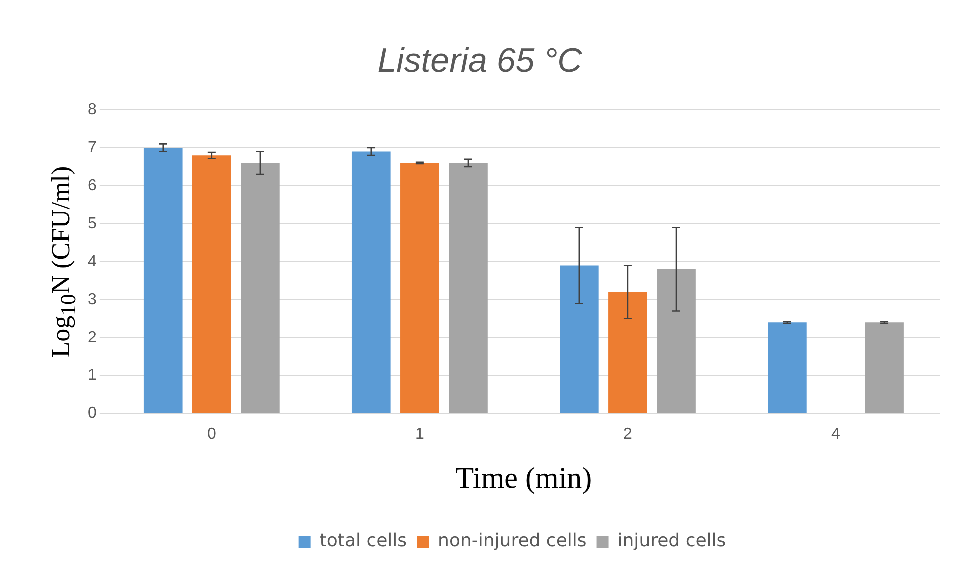  Describe the element at coordinates (92, 109) in the screenshot. I see `y-tick-label: 8` at that location.